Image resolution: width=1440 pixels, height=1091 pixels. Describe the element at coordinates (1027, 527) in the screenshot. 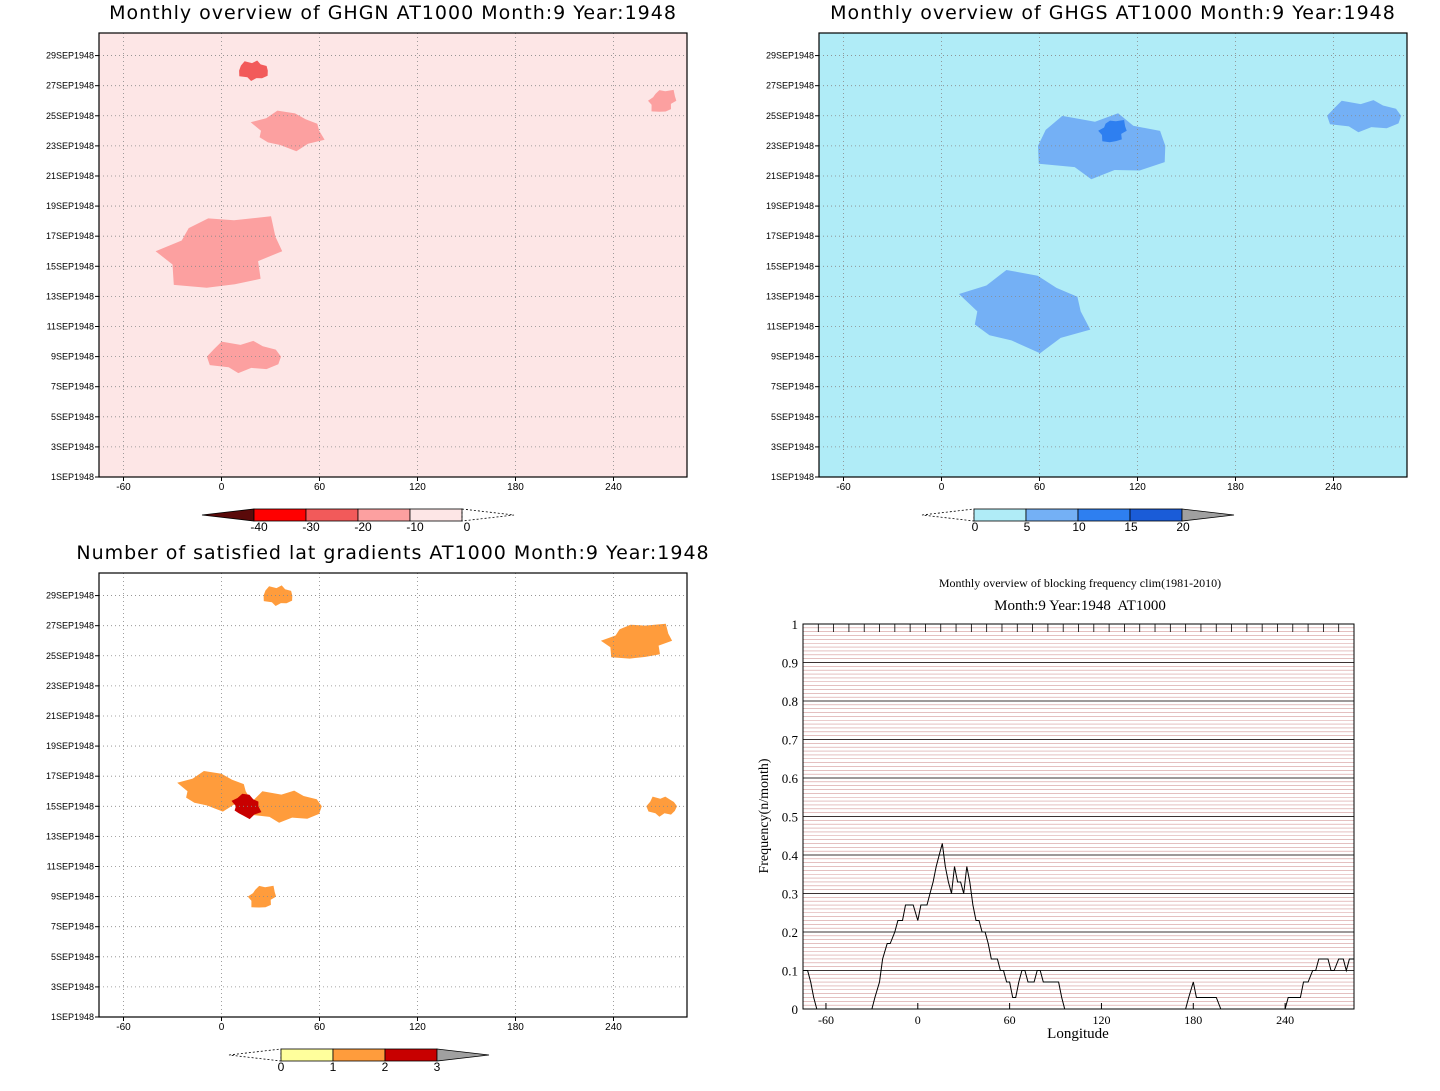

I see `colorbar-label: 5` at that location.